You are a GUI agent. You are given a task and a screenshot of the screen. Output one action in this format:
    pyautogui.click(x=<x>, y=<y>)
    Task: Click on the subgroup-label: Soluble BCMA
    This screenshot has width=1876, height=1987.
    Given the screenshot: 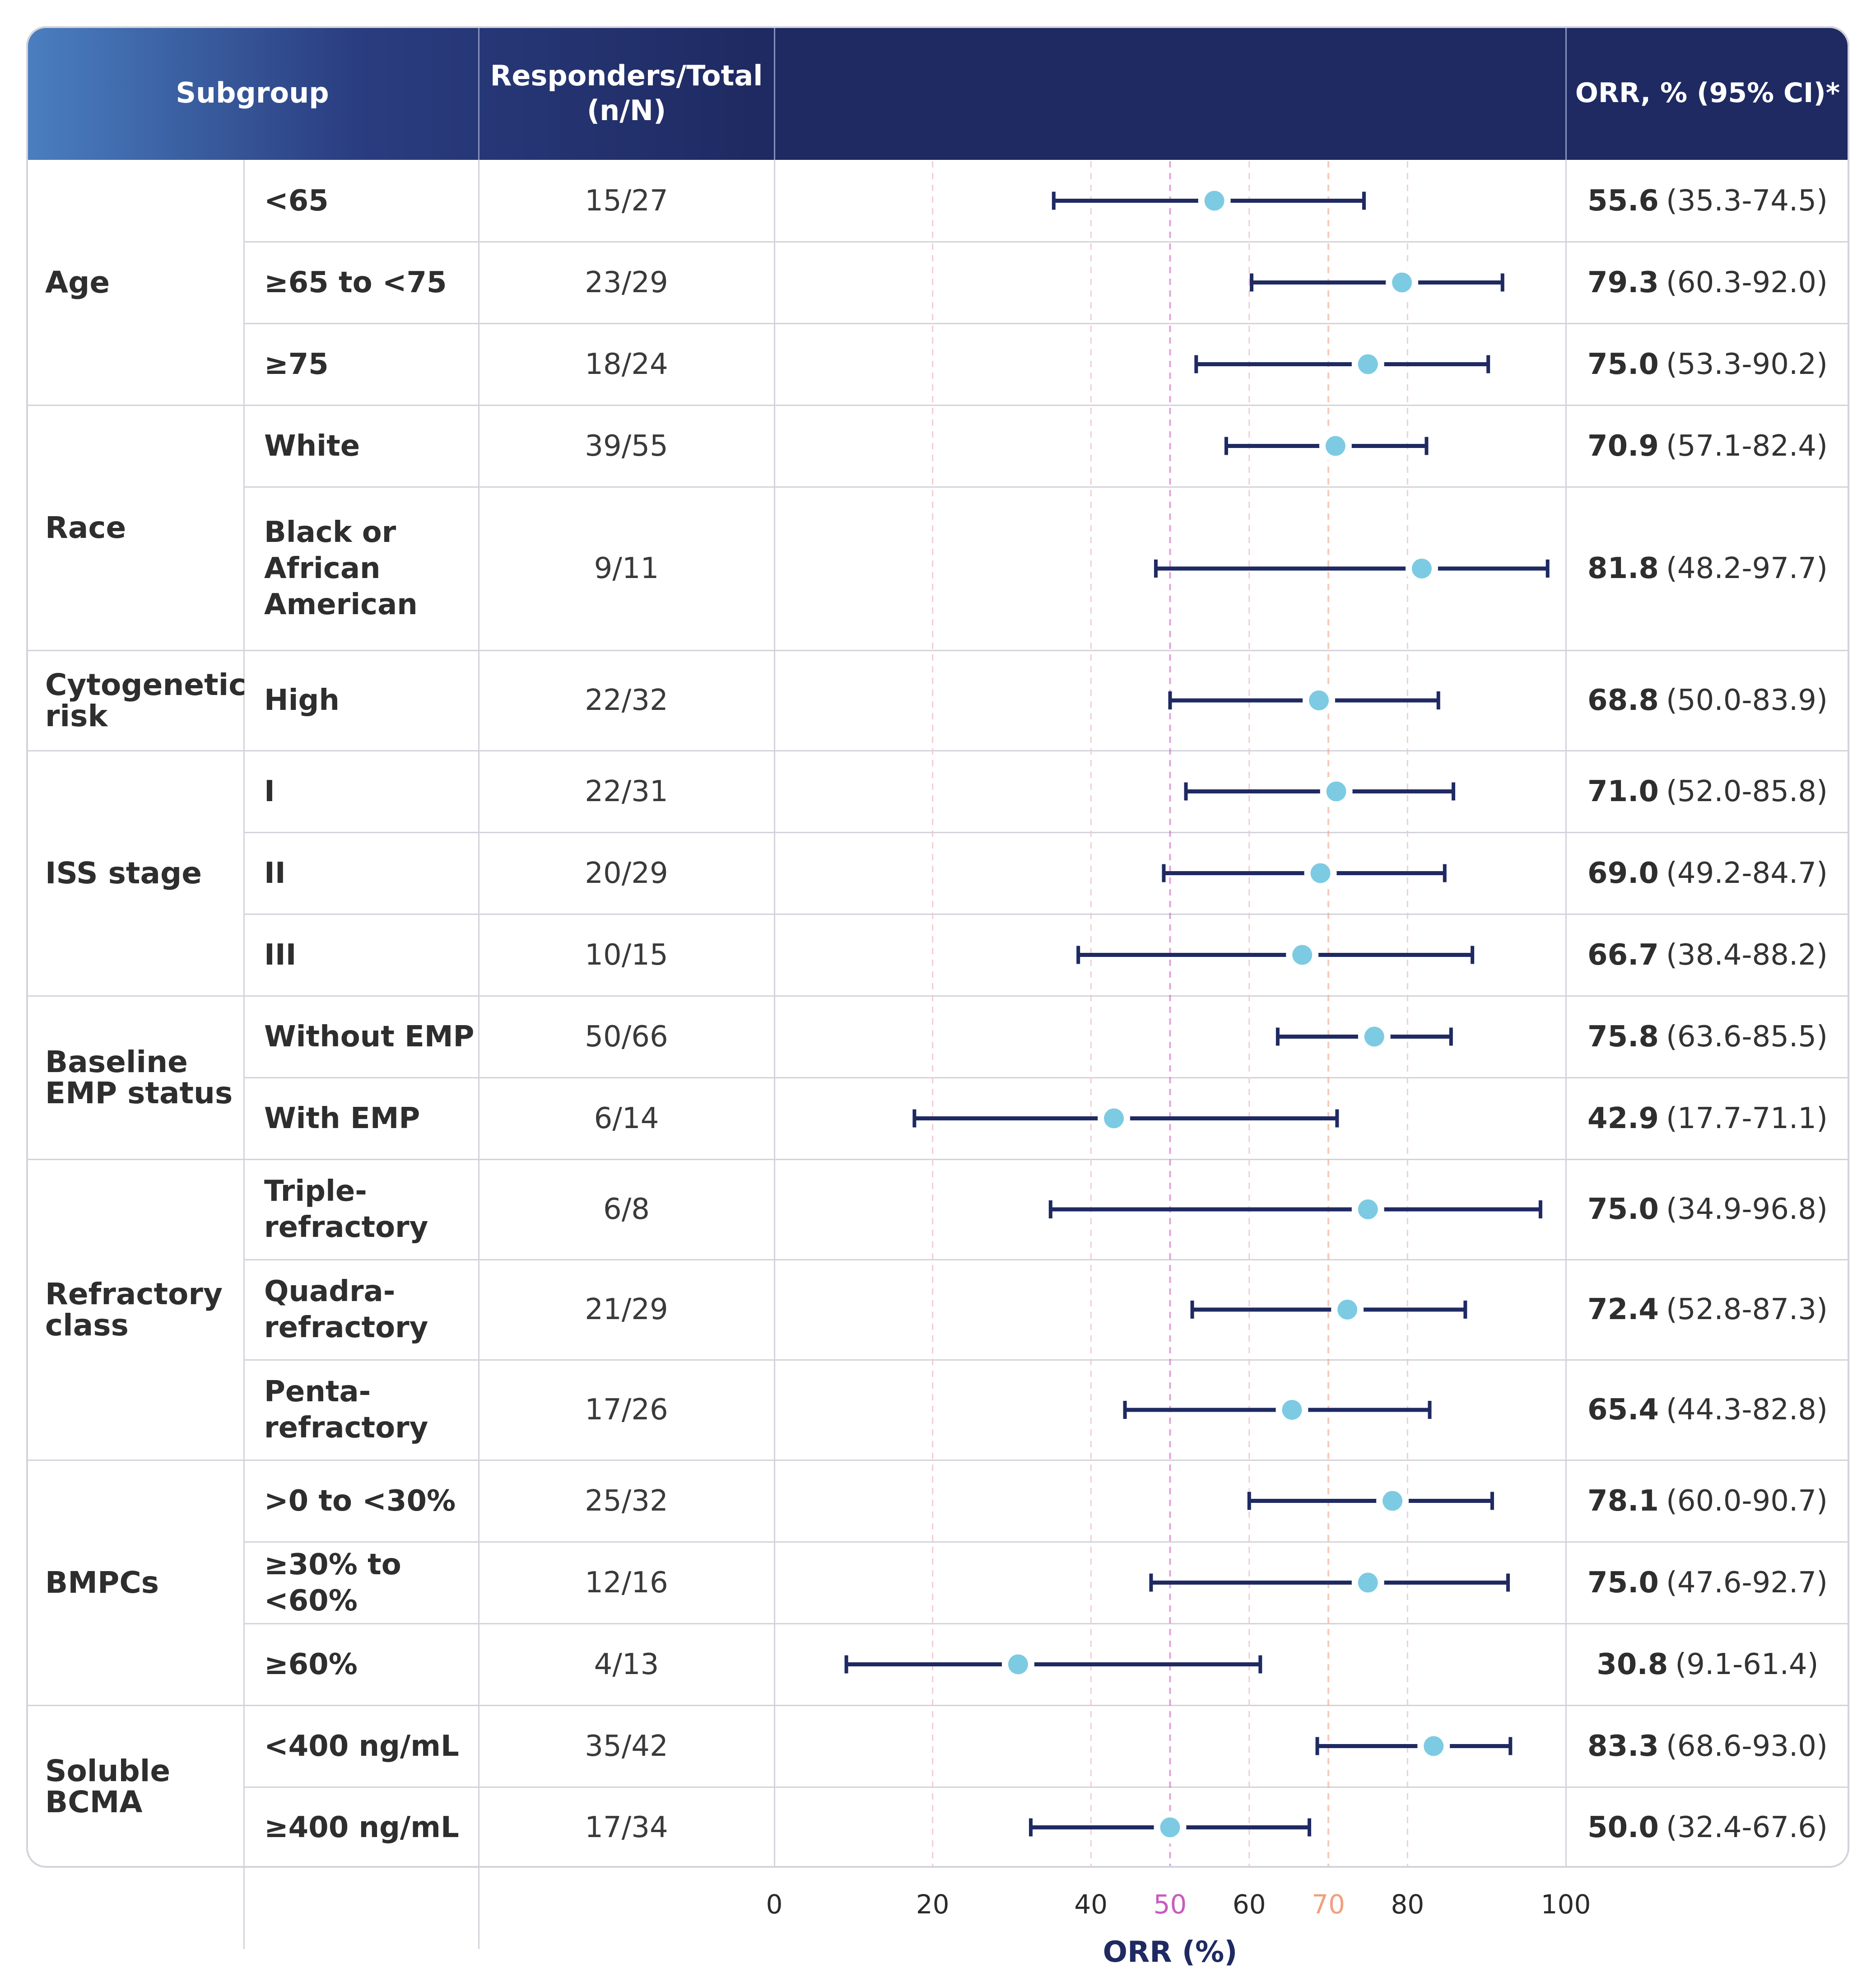 What is the action you would take?
    pyautogui.click(x=108, y=1786)
    